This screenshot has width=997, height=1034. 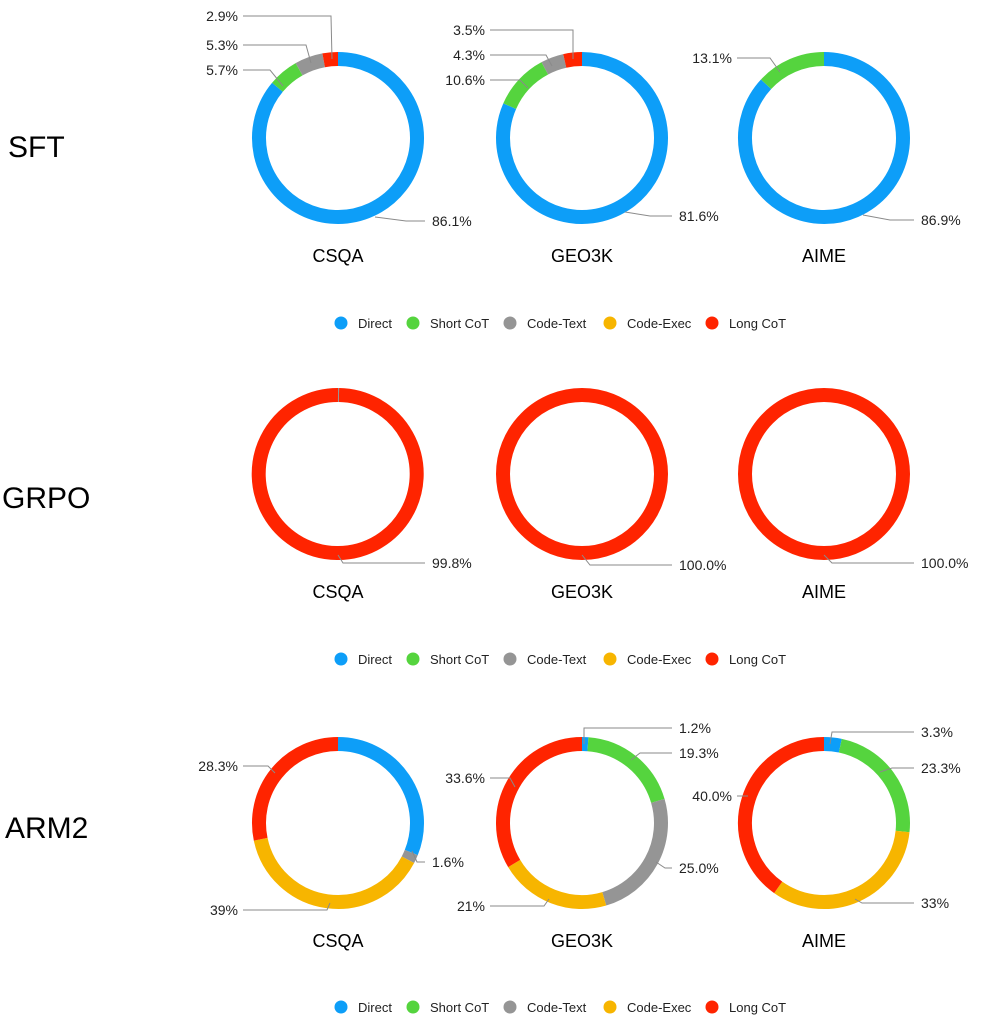 I want to click on data-label-code-text: 4.3%, so click(x=469, y=55).